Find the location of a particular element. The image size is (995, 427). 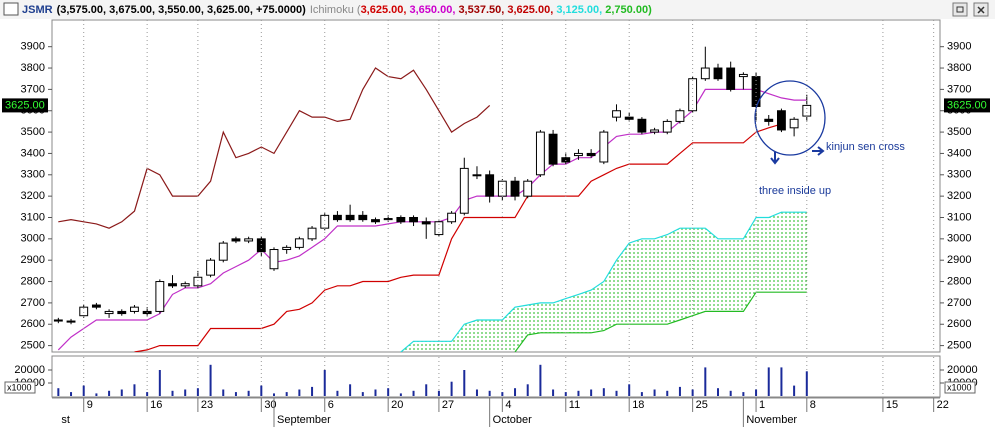

x-tick-label: 20 is located at coordinates (397, 405).